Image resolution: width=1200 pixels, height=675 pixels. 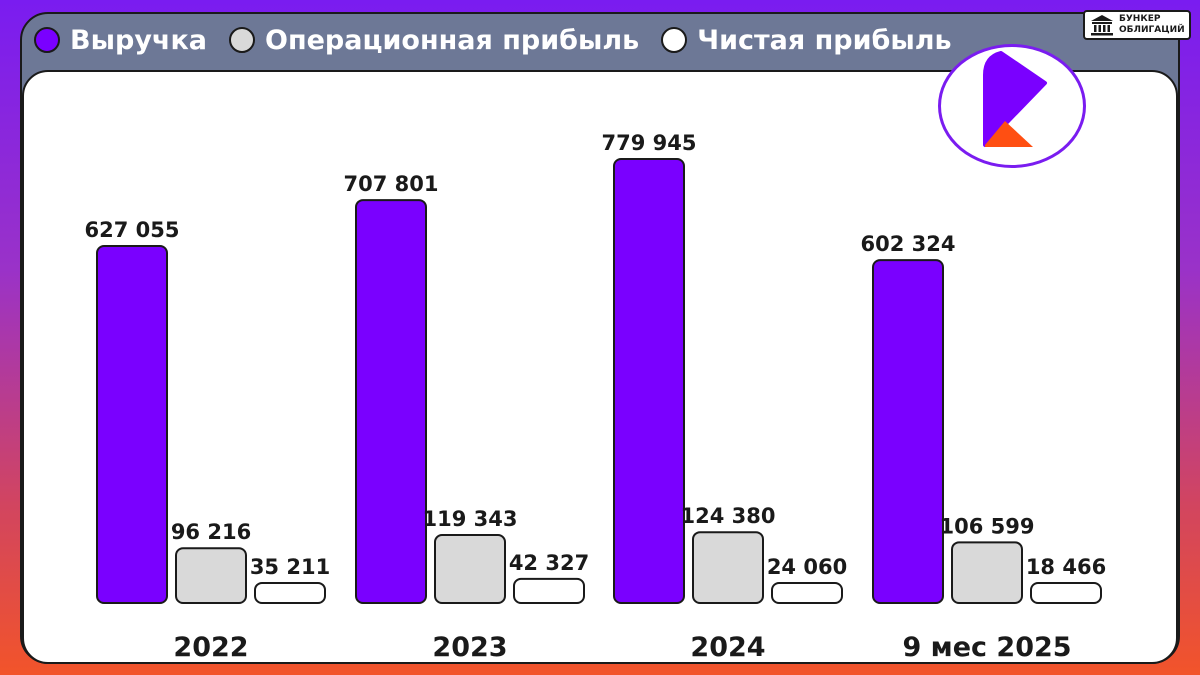 What do you see at coordinates (211, 532) in the screenshot?
I see `bar-value-operating-profit-0: 96 216` at bounding box center [211, 532].